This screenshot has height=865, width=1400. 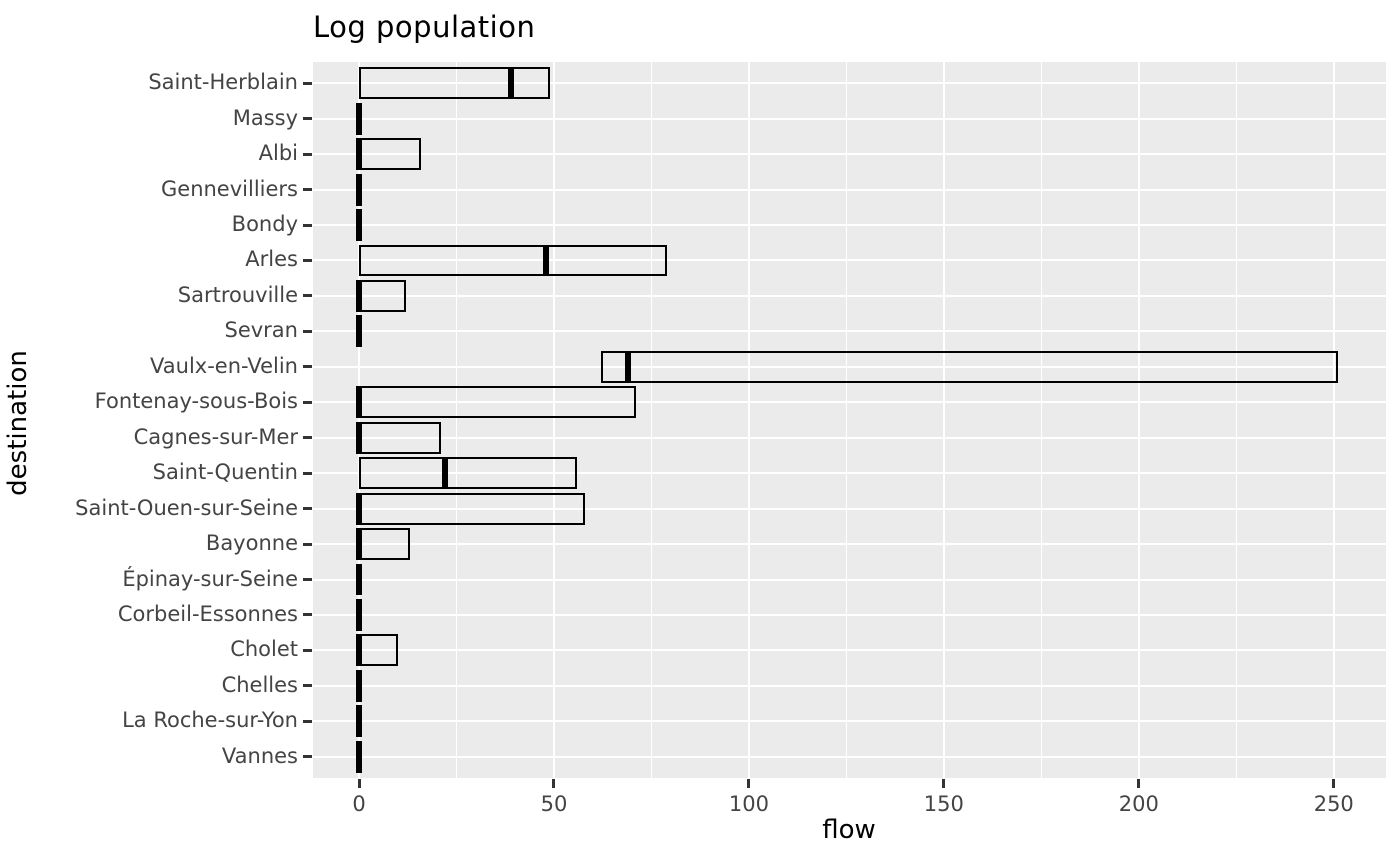 What do you see at coordinates (261, 330) in the screenshot?
I see `y-tick-label: Sevran` at bounding box center [261, 330].